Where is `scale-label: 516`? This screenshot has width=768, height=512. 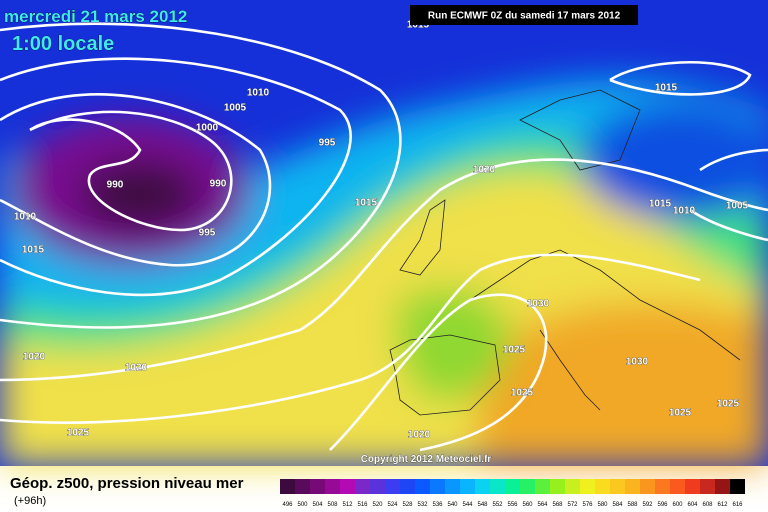
scale-label: 516 is located at coordinates (362, 505).